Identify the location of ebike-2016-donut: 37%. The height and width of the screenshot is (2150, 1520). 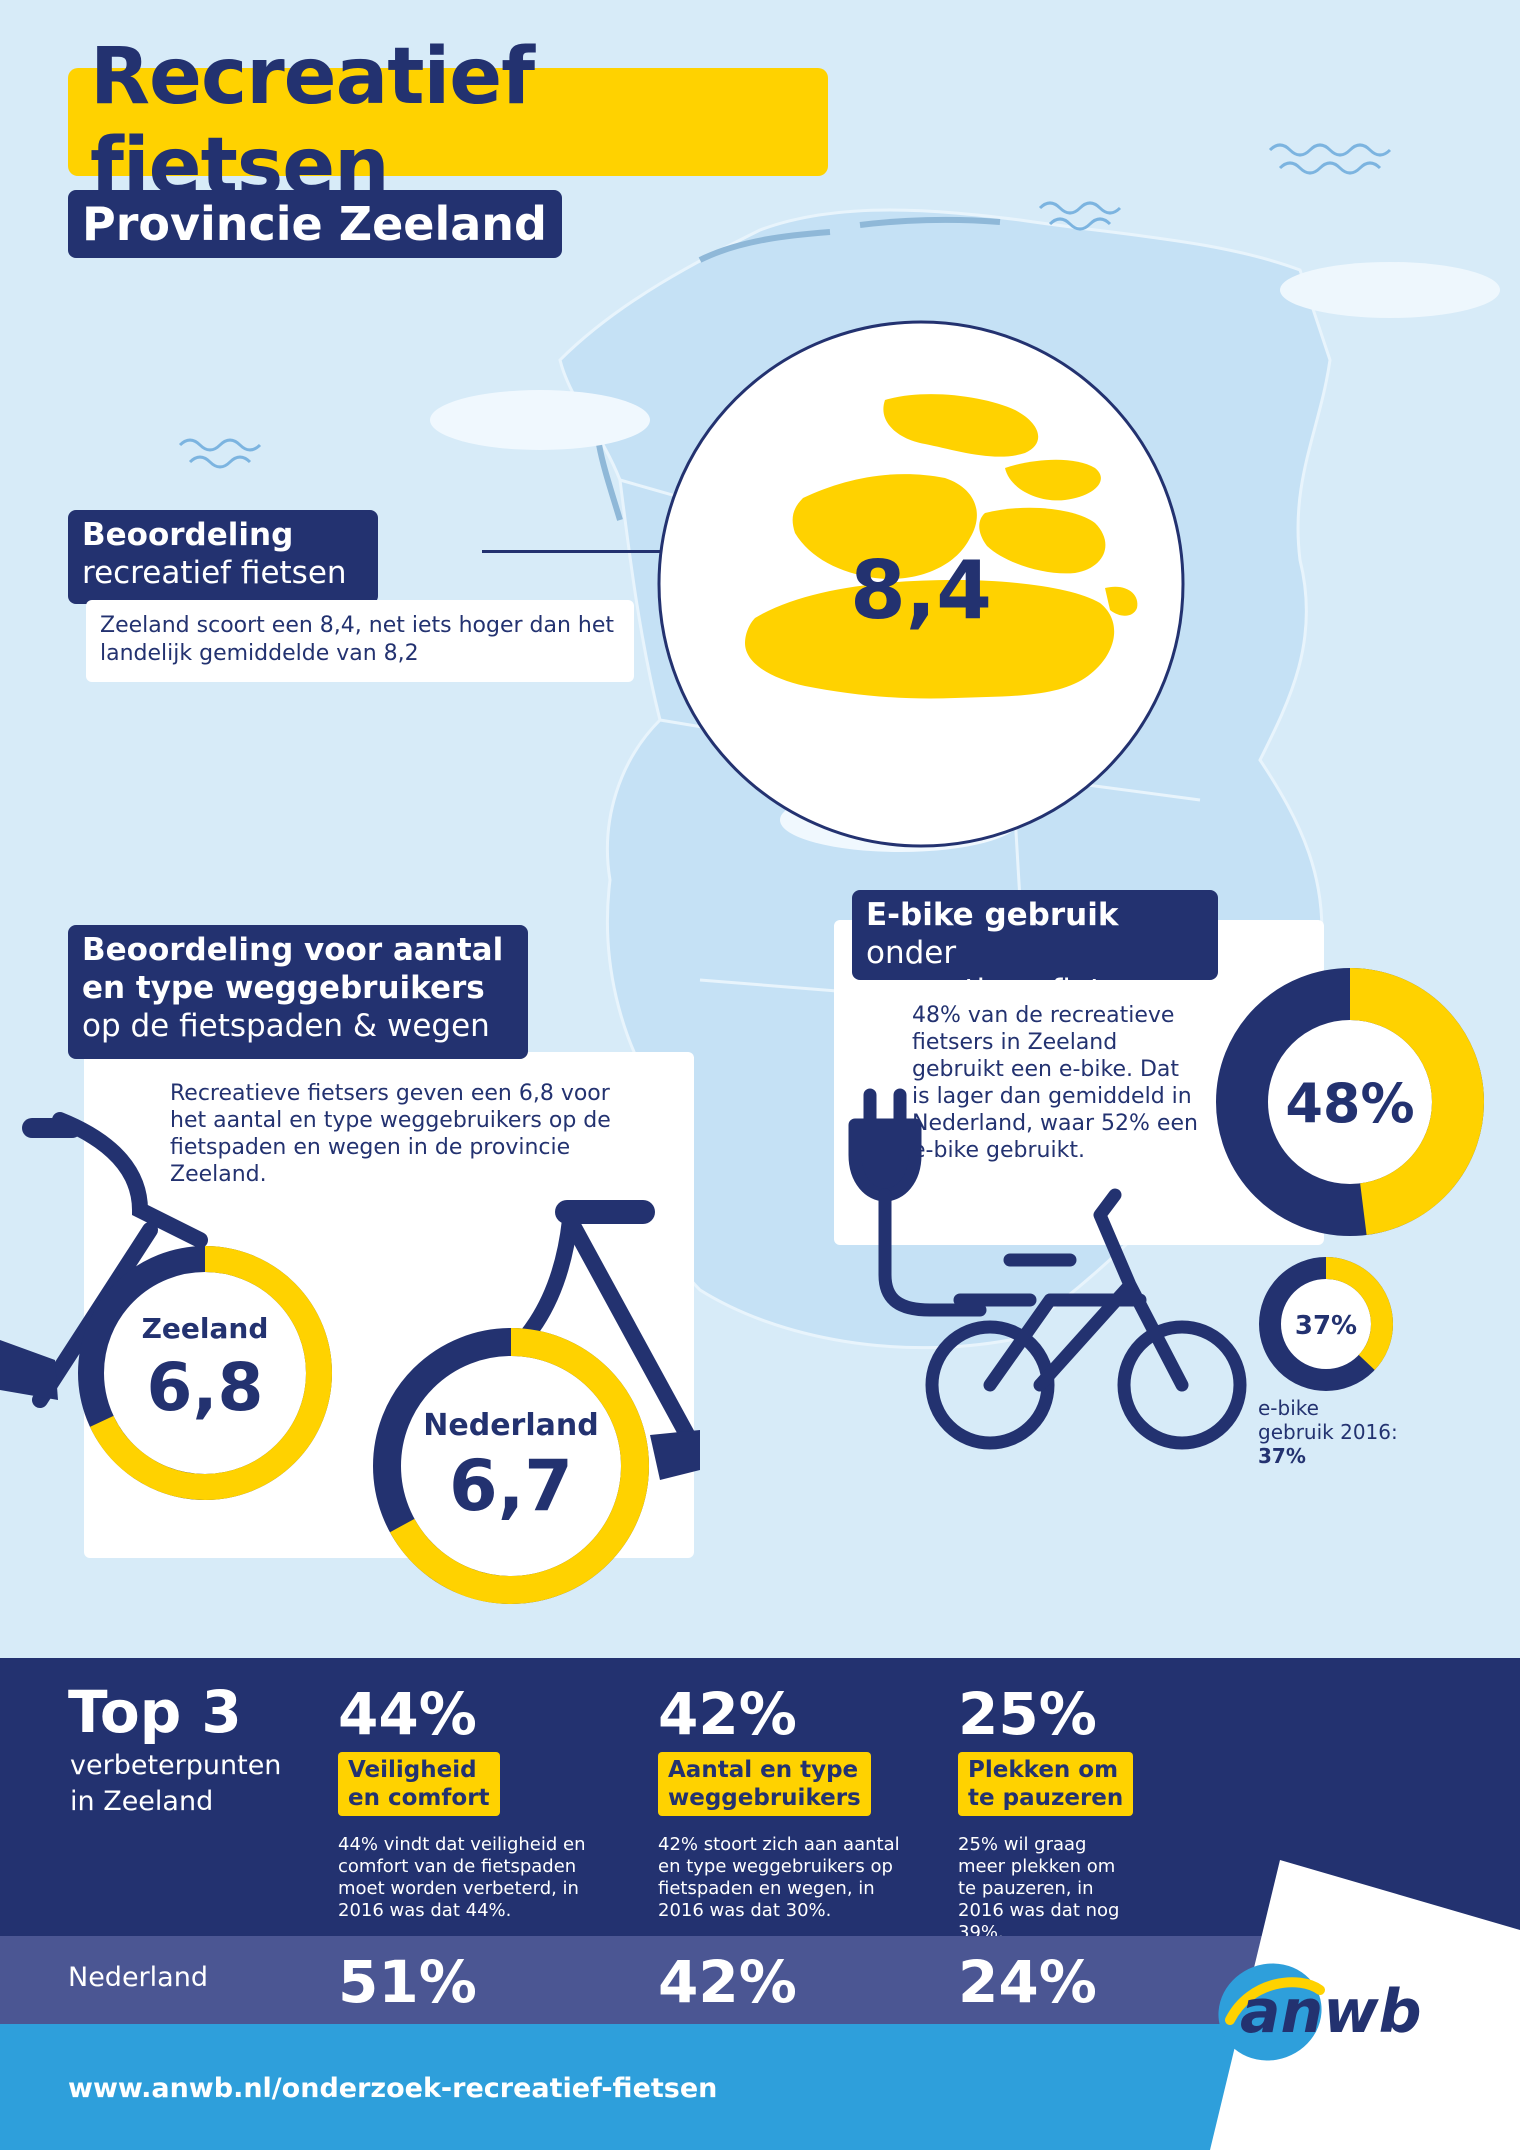
(1326, 1324).